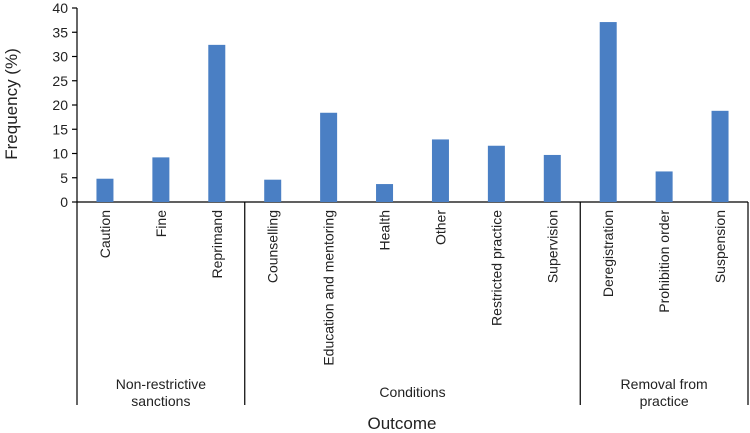 The image size is (750, 433). What do you see at coordinates (664, 261) in the screenshot?
I see `category-label: Prohibition order` at bounding box center [664, 261].